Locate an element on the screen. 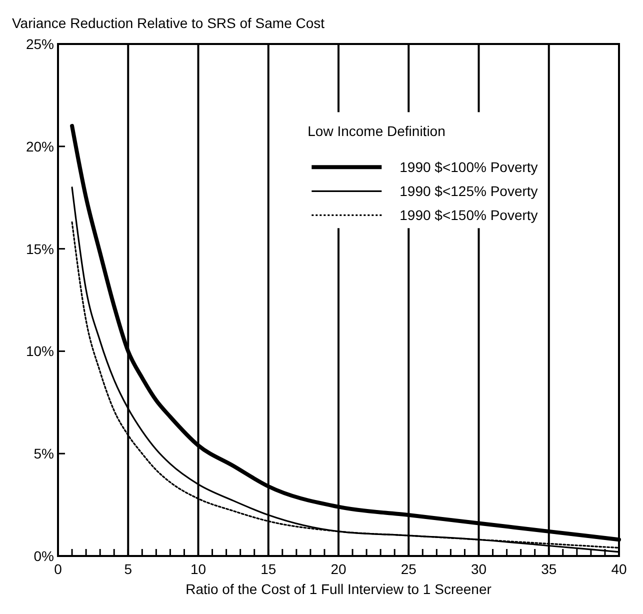 The width and height of the screenshot is (643, 614). x-tick-label: 35 is located at coordinates (549, 569).